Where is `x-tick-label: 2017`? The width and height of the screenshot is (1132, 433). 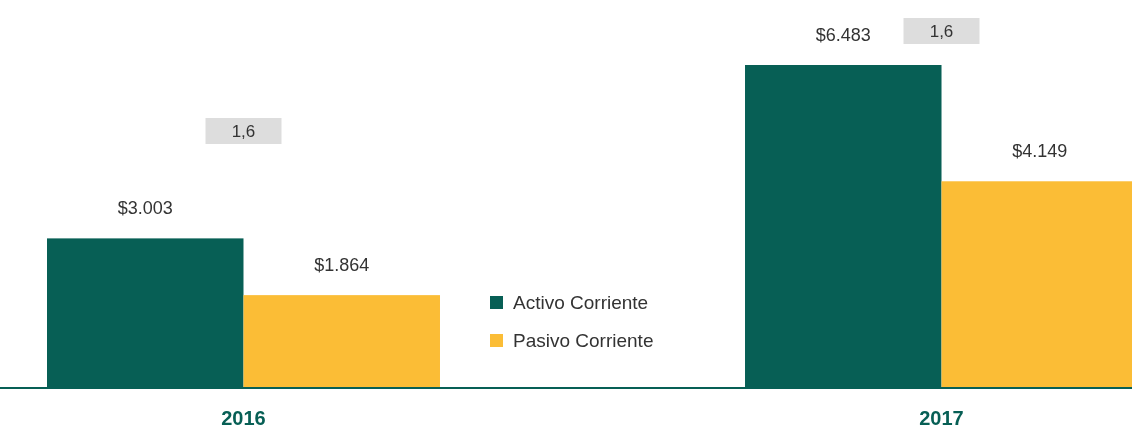 x-tick-label: 2017 is located at coordinates (941, 418).